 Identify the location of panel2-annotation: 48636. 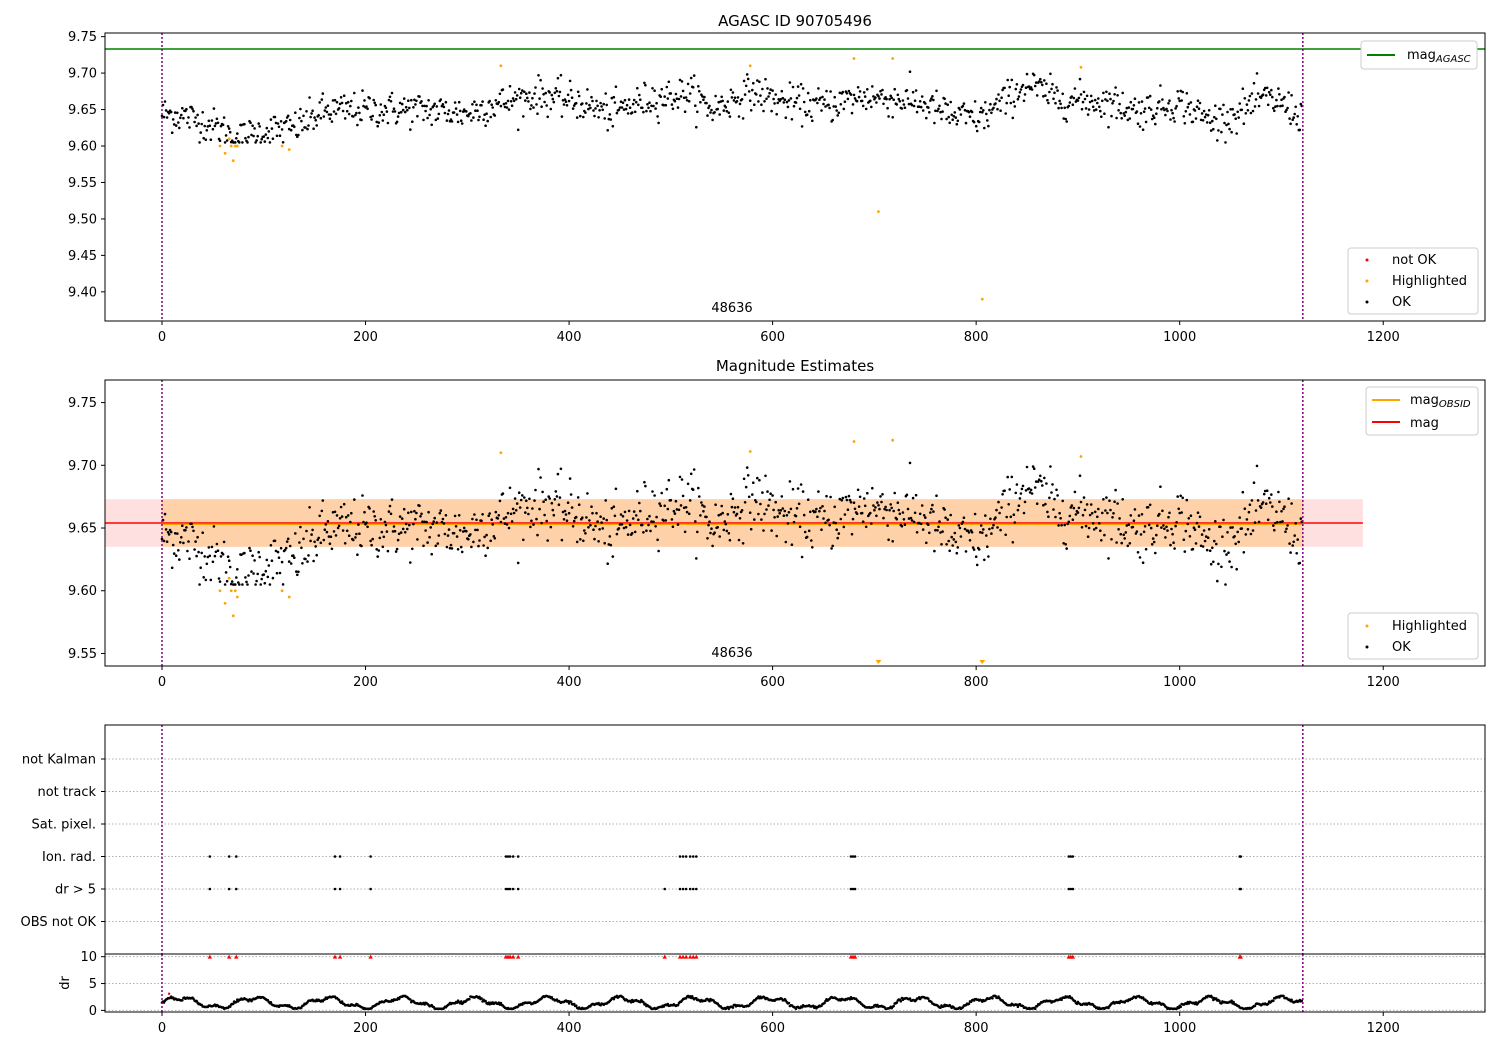
(731, 653).